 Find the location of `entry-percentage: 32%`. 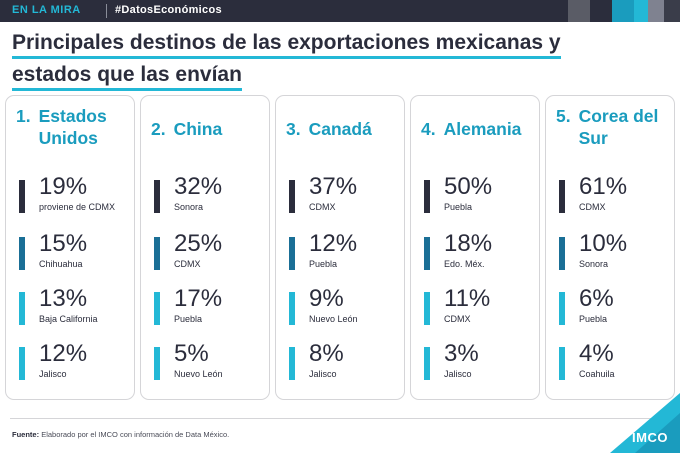

entry-percentage: 32% is located at coordinates (198, 186).